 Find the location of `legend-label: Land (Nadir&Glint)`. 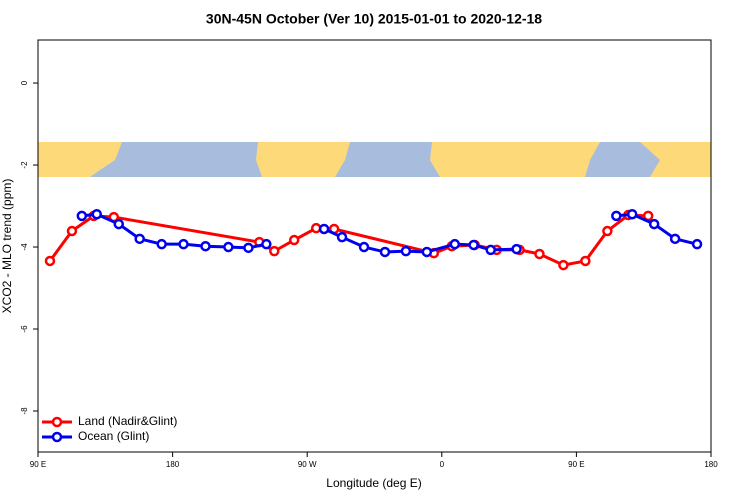

legend-label: Land (Nadir&Glint) is located at coordinates (127, 421).